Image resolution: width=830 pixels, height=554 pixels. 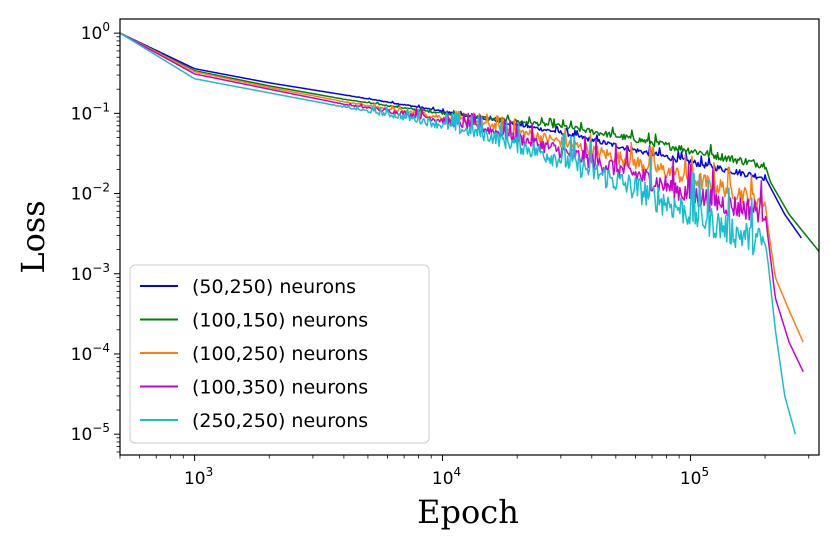 I want to click on y-tick-label-4: 10⁻³, so click(x=90, y=273).